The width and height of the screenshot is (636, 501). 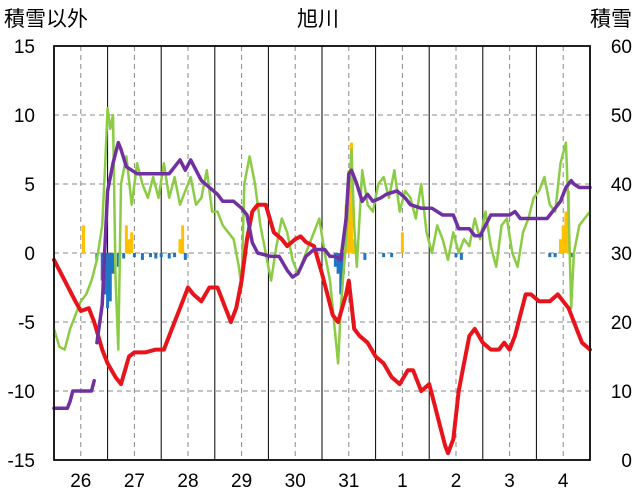 I want to click on x-tick-label: 31, so click(x=348, y=481).